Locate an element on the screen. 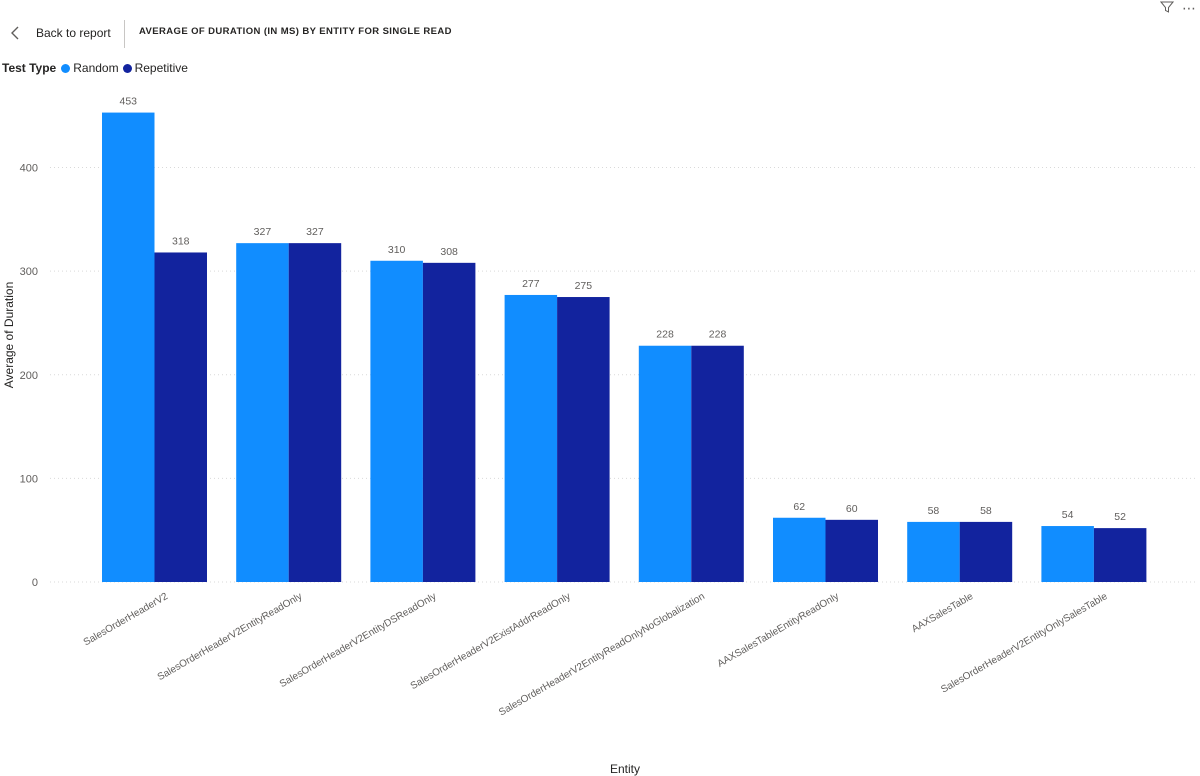 The height and width of the screenshot is (776, 1200). legend-item-random: Random is located at coordinates (90, 68).